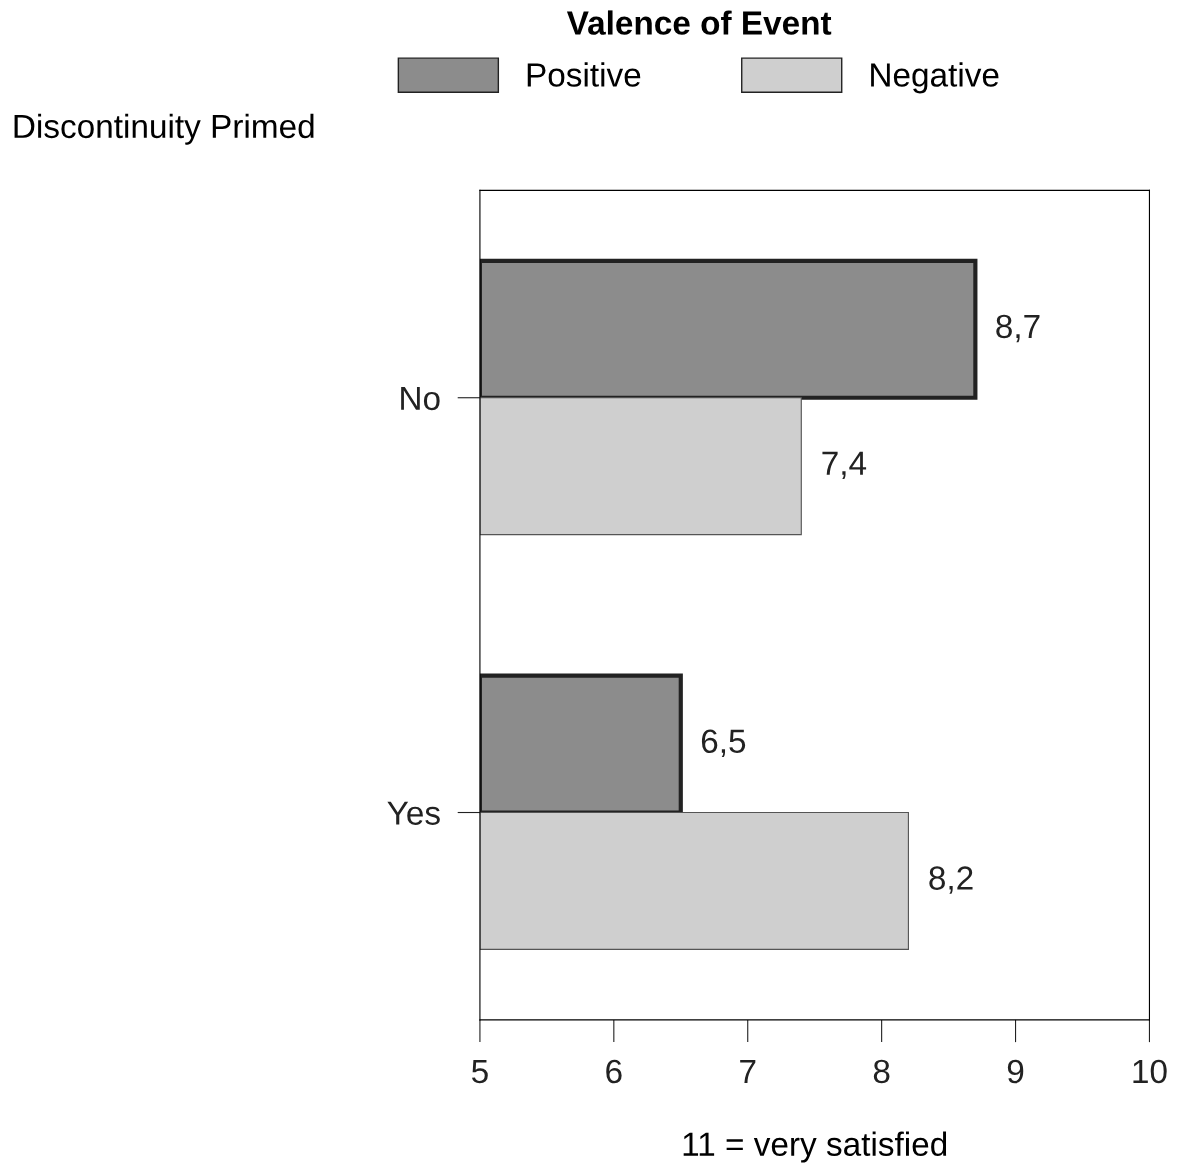 The height and width of the screenshot is (1175, 1185). Describe the element at coordinates (951, 880) in the screenshot. I see `data-label: 8,2` at that location.